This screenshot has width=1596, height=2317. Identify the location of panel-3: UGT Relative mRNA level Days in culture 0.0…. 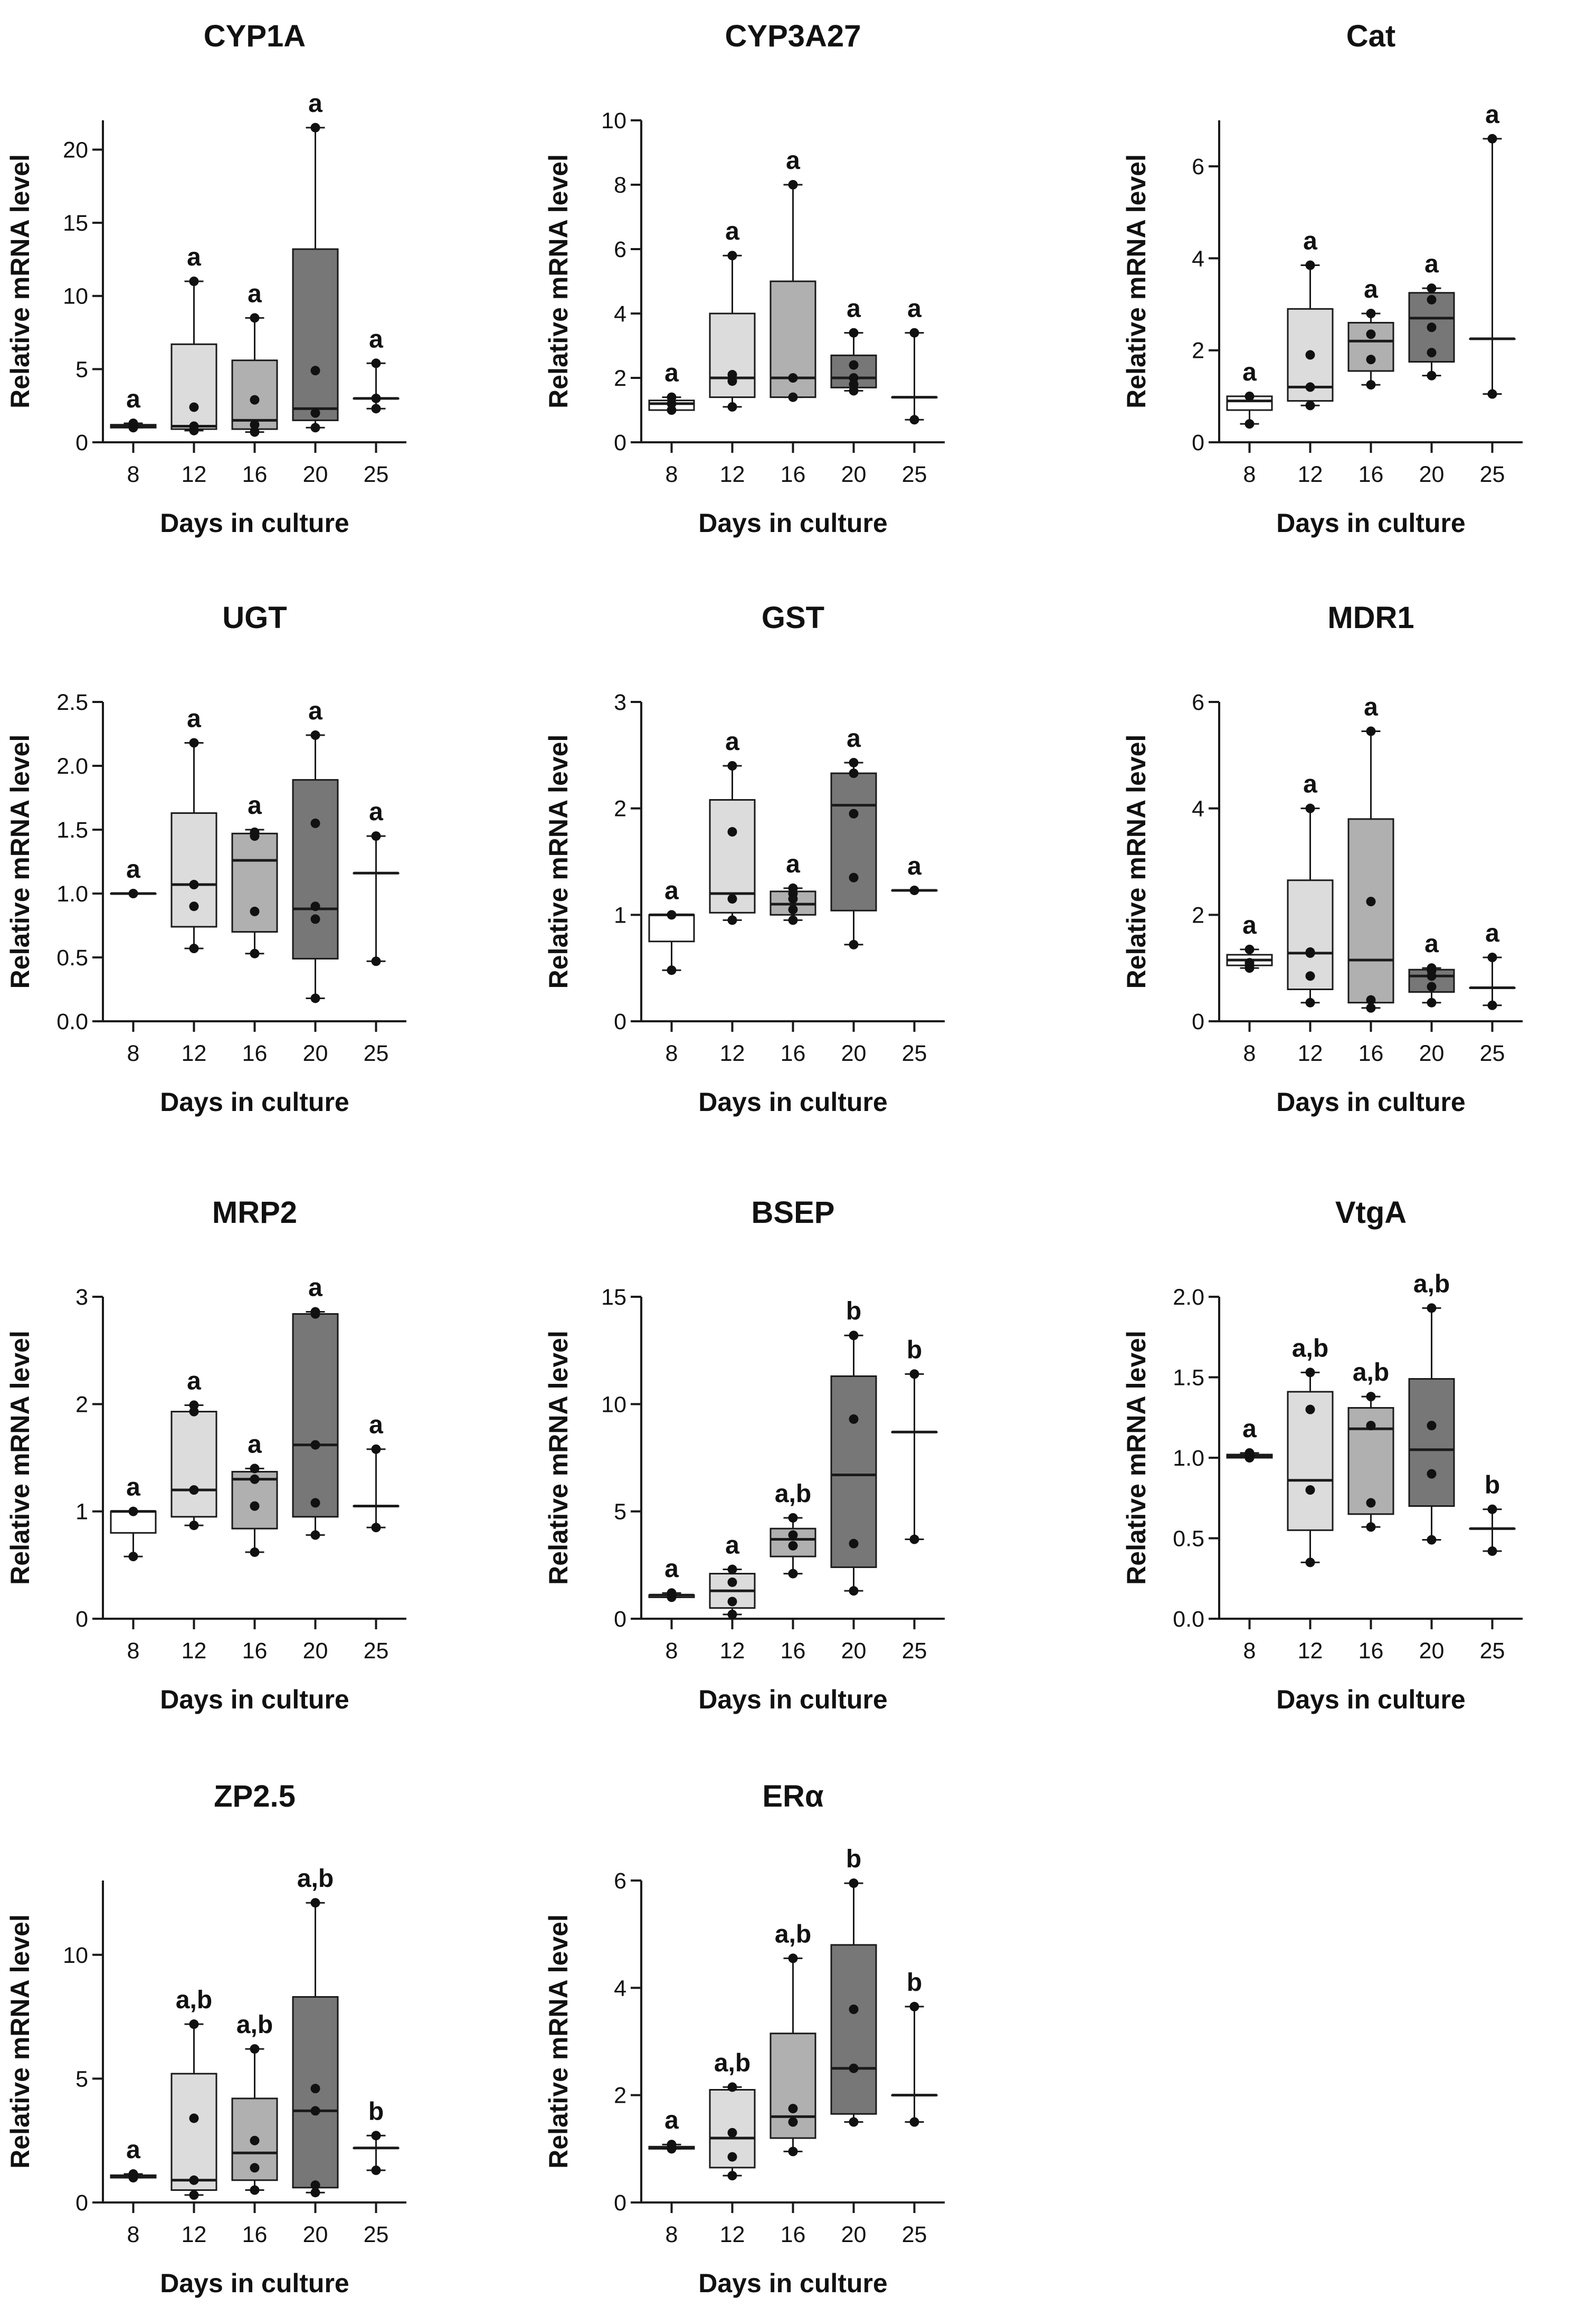
(205, 859).